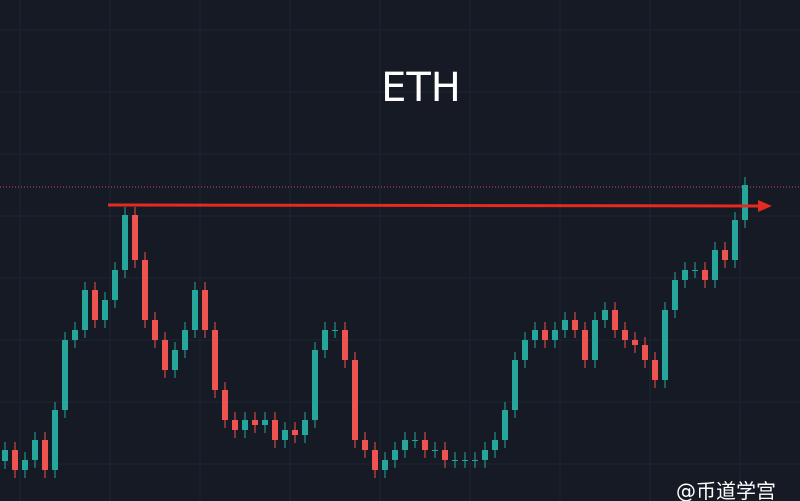 This screenshot has height=501, width=800. I want to click on arrow-head, so click(765, 206).